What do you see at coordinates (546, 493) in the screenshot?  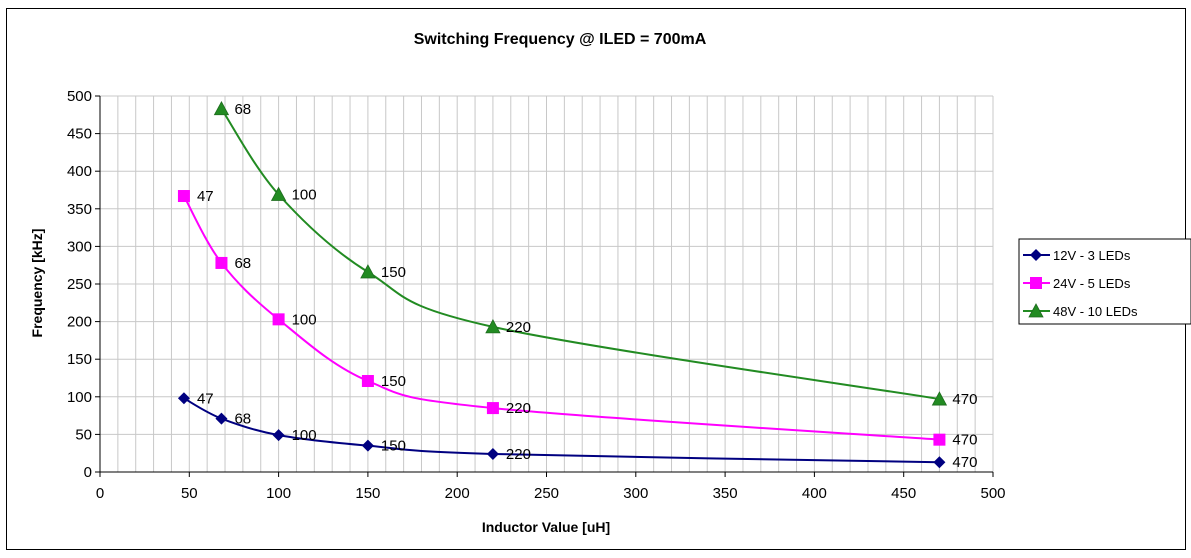 I see `x-tick-label: 250` at bounding box center [546, 493].